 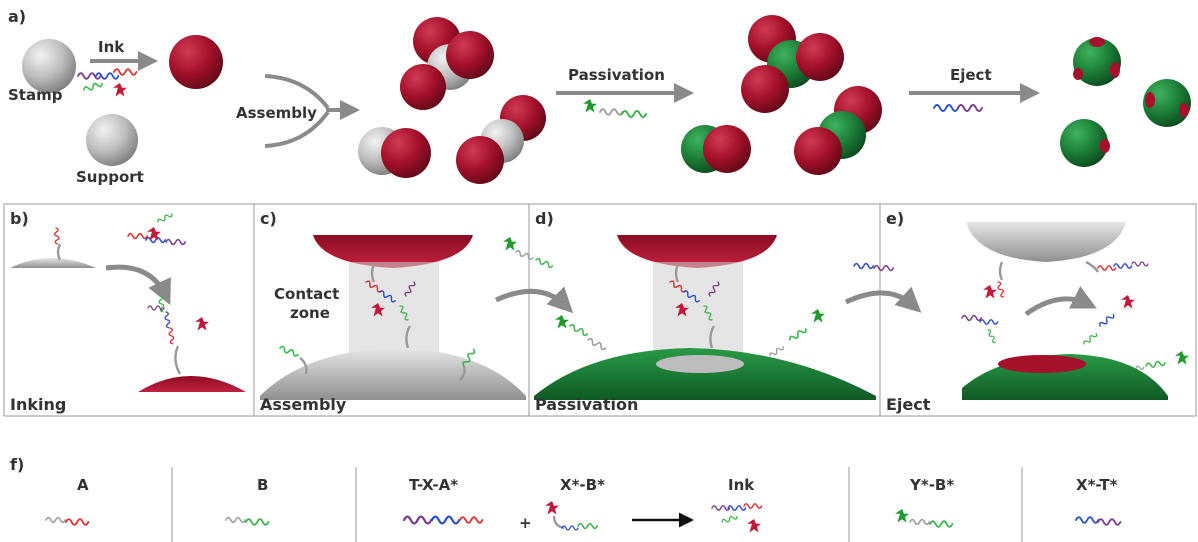 What do you see at coordinates (1046, 242) in the screenshot?
I see `grey-stamp-top-e` at bounding box center [1046, 242].